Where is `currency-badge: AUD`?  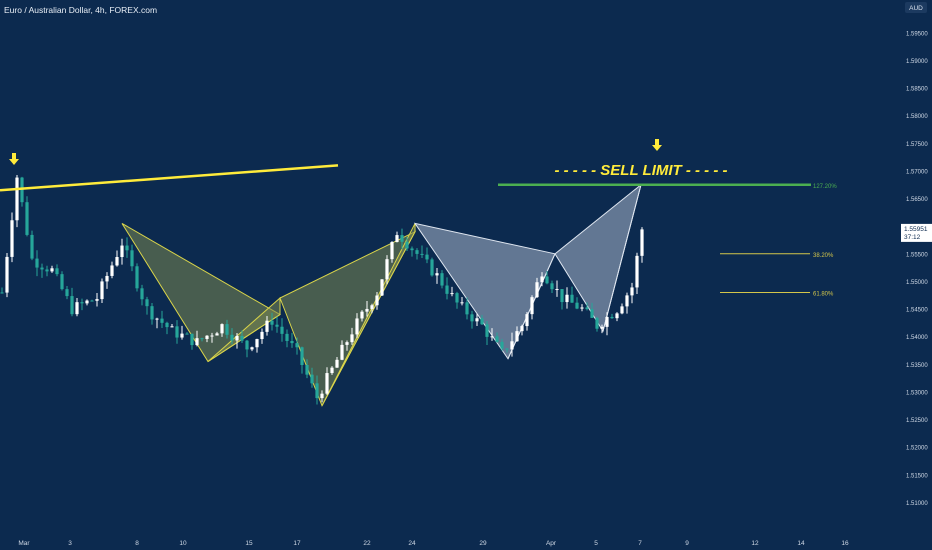
currency-badge: AUD is located at coordinates (916, 7).